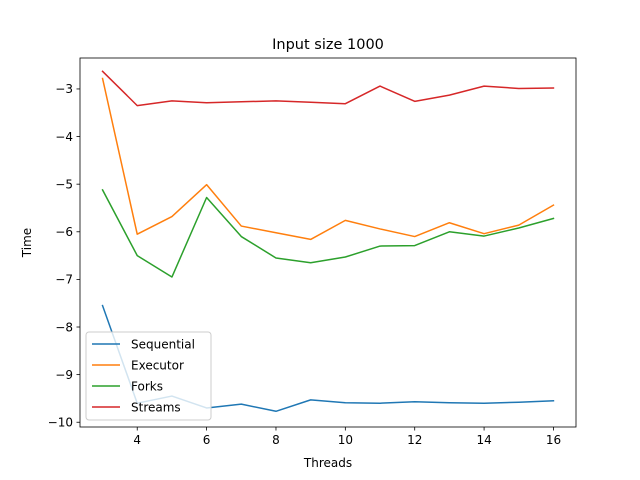  I want to click on y-tick-label: −3, so click(64, 89).